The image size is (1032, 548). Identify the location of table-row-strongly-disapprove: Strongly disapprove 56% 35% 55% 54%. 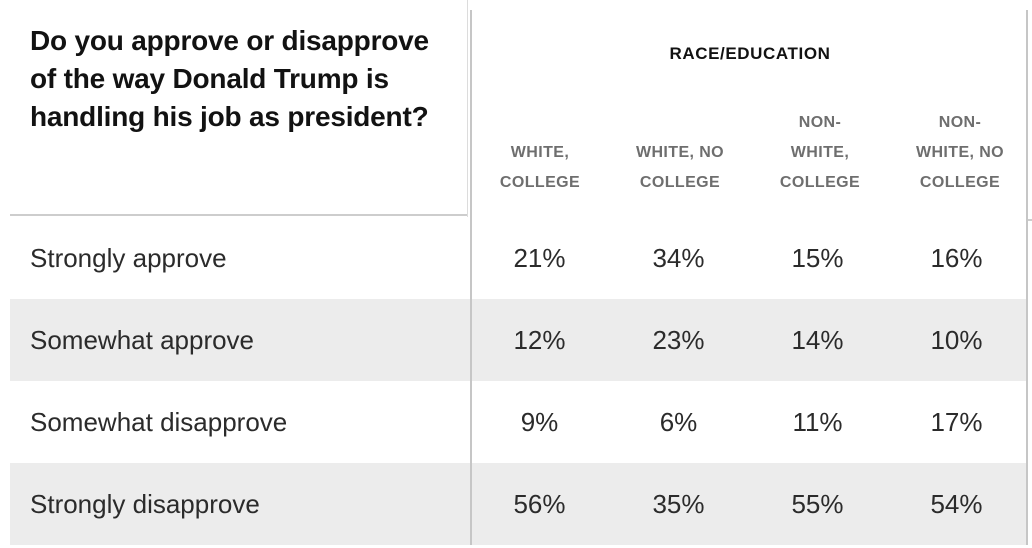
(518, 504).